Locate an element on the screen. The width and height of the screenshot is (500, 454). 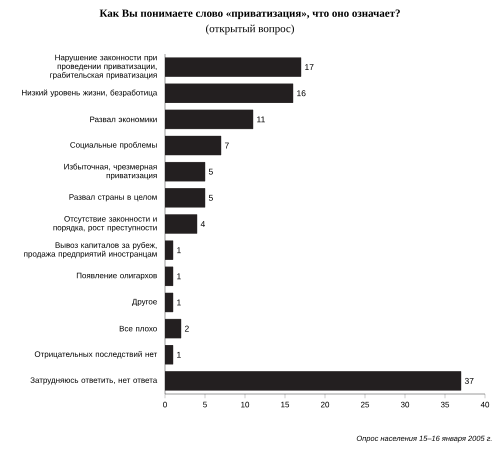
data-label: 7 is located at coordinates (226, 145).